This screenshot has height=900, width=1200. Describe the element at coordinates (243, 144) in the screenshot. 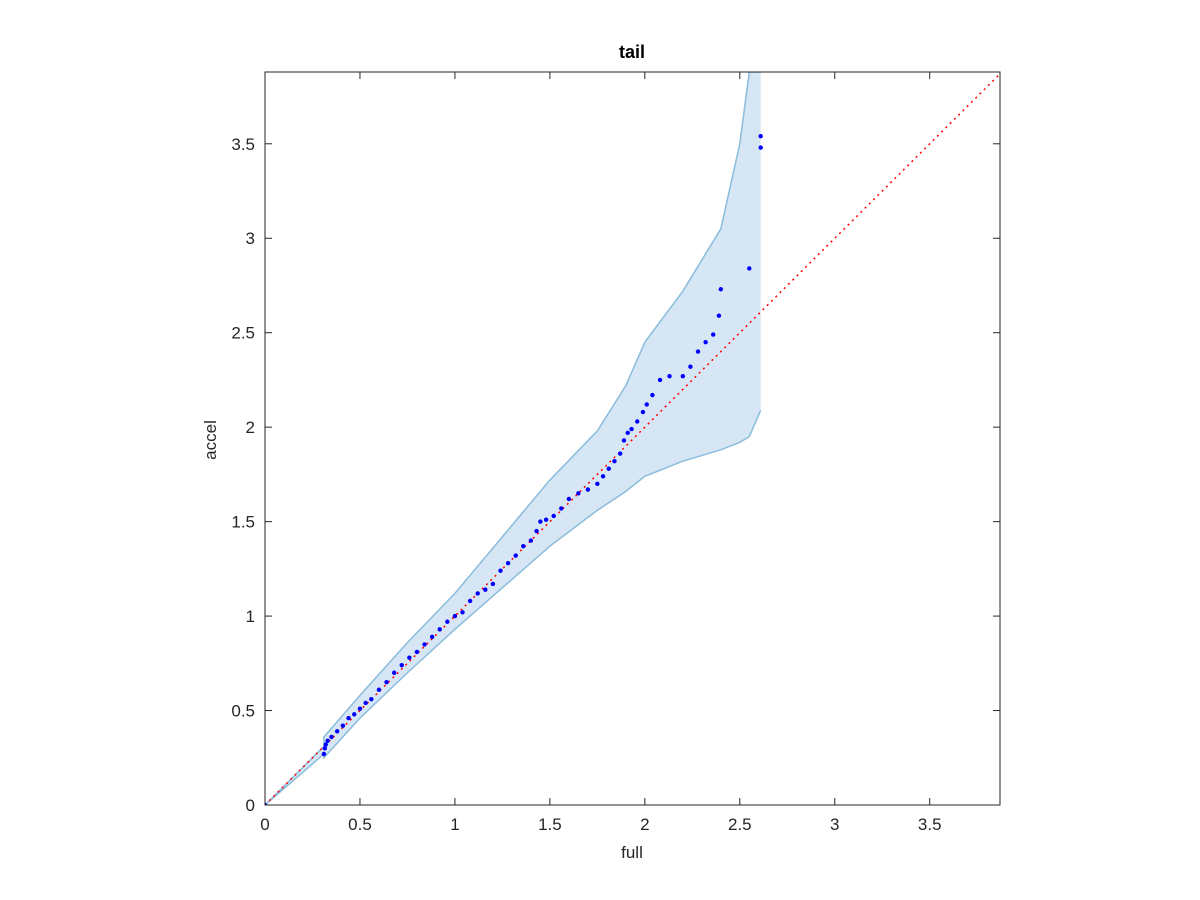

I see `y-tick-label: 3.5` at that location.